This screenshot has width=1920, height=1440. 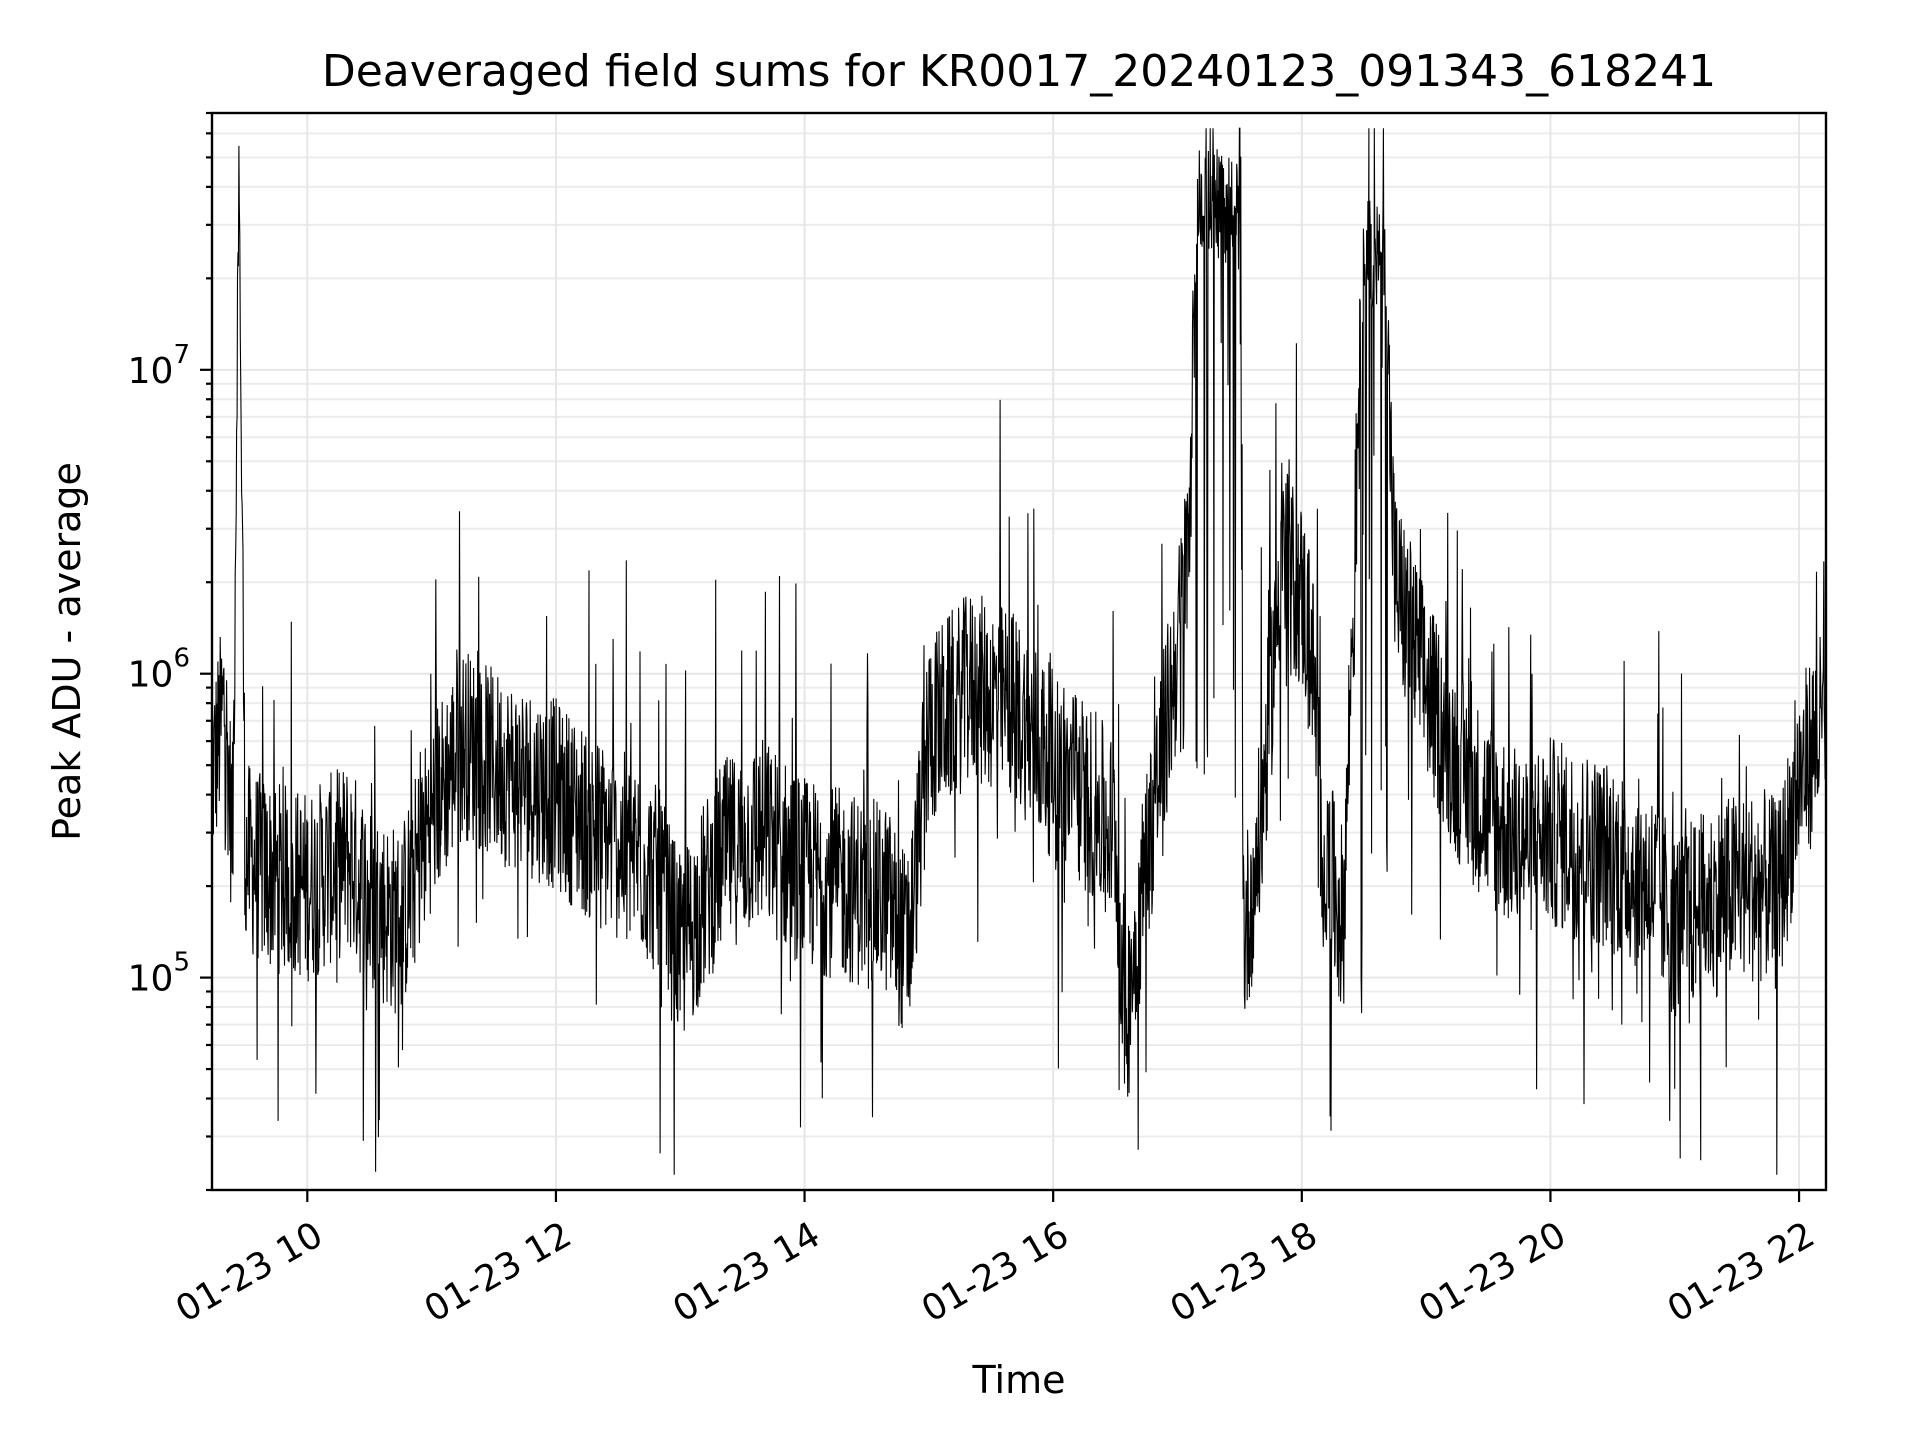 What do you see at coordinates (67, 651) in the screenshot?
I see `y-axis-label: Peak ADU - average` at bounding box center [67, 651].